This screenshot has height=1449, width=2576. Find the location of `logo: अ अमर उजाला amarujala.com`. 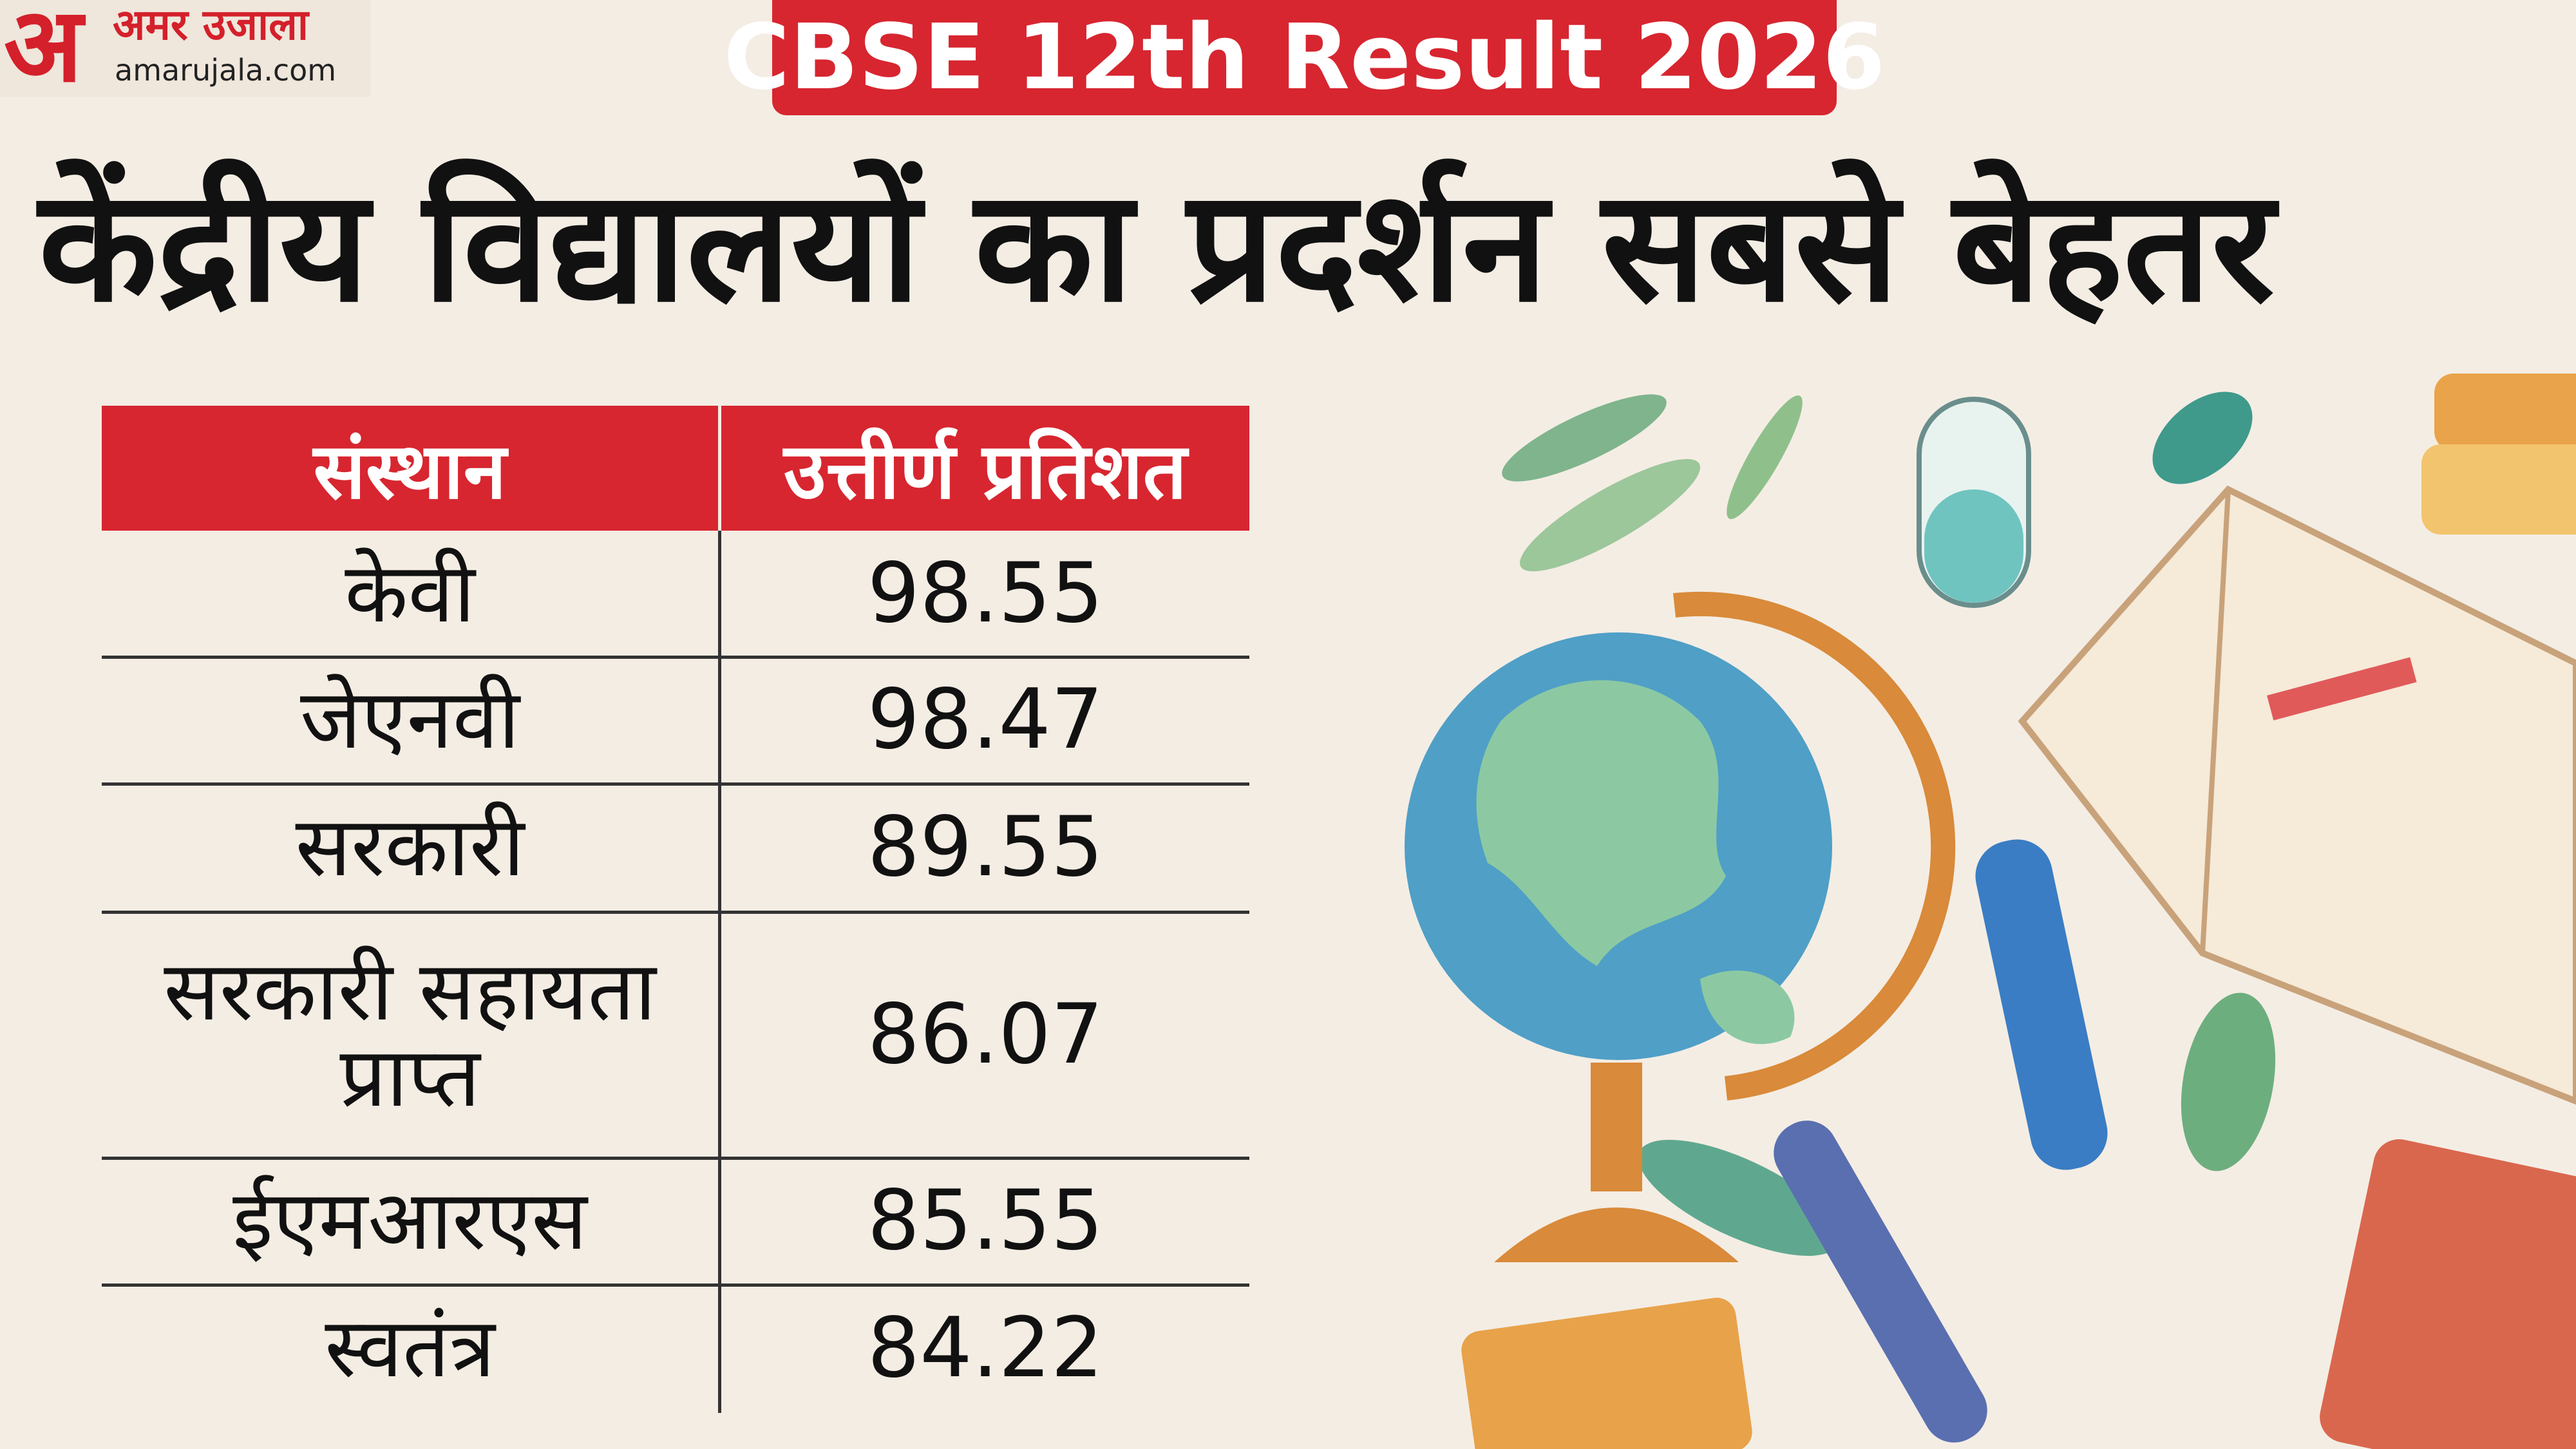

logo: अ अमर उजाला amarujala.com is located at coordinates (185, 48).